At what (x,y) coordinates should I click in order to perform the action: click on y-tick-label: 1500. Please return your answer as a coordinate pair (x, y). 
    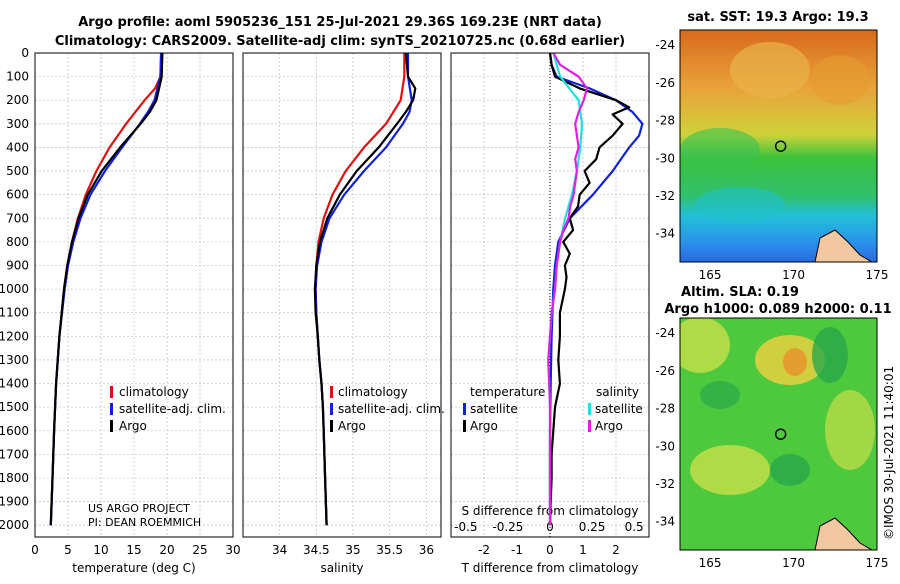
    Looking at the image, I should click on (14, 407).